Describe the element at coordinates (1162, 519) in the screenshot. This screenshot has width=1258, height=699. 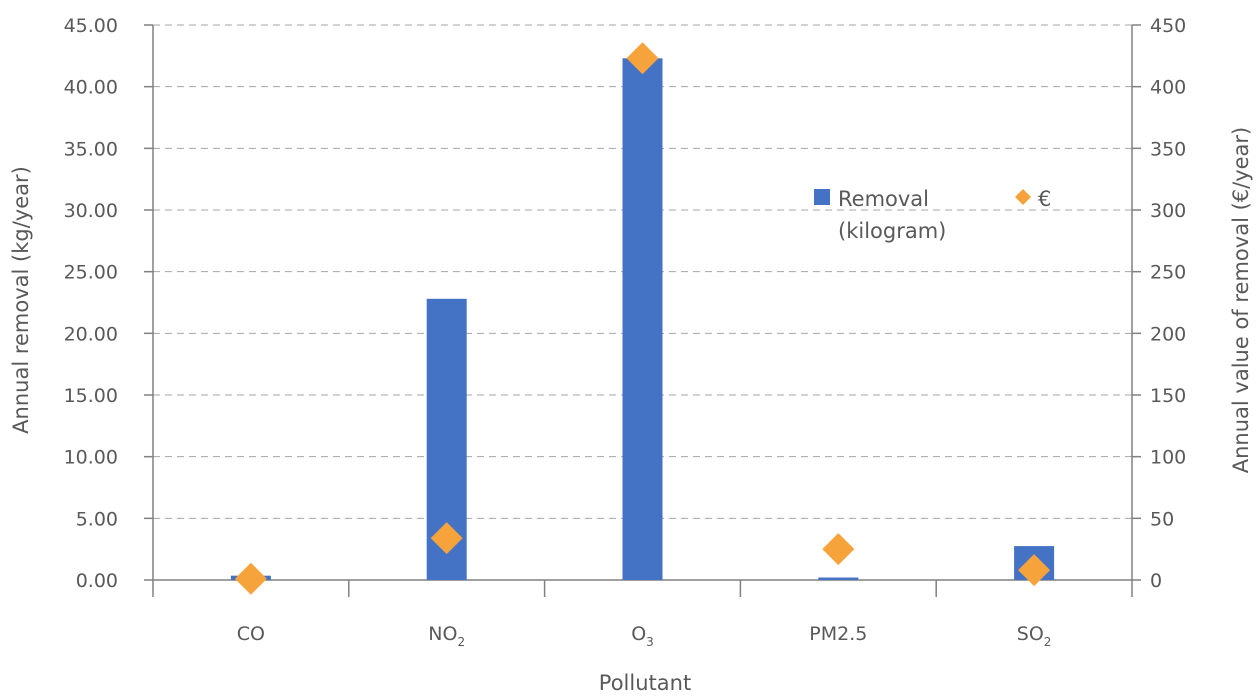
I see `y2-tick-label: 50` at that location.